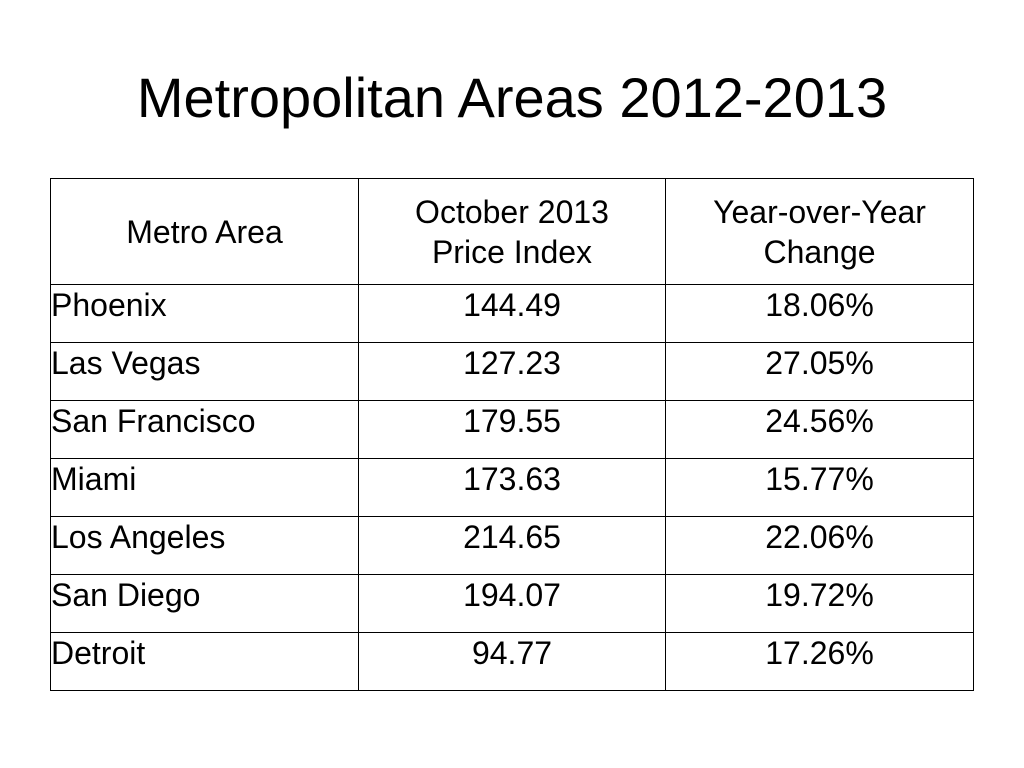 Image resolution: width=1024 pixels, height=768 pixels. What do you see at coordinates (819, 545) in the screenshot?
I see `yoy-change-cell: 22.06%` at bounding box center [819, 545].